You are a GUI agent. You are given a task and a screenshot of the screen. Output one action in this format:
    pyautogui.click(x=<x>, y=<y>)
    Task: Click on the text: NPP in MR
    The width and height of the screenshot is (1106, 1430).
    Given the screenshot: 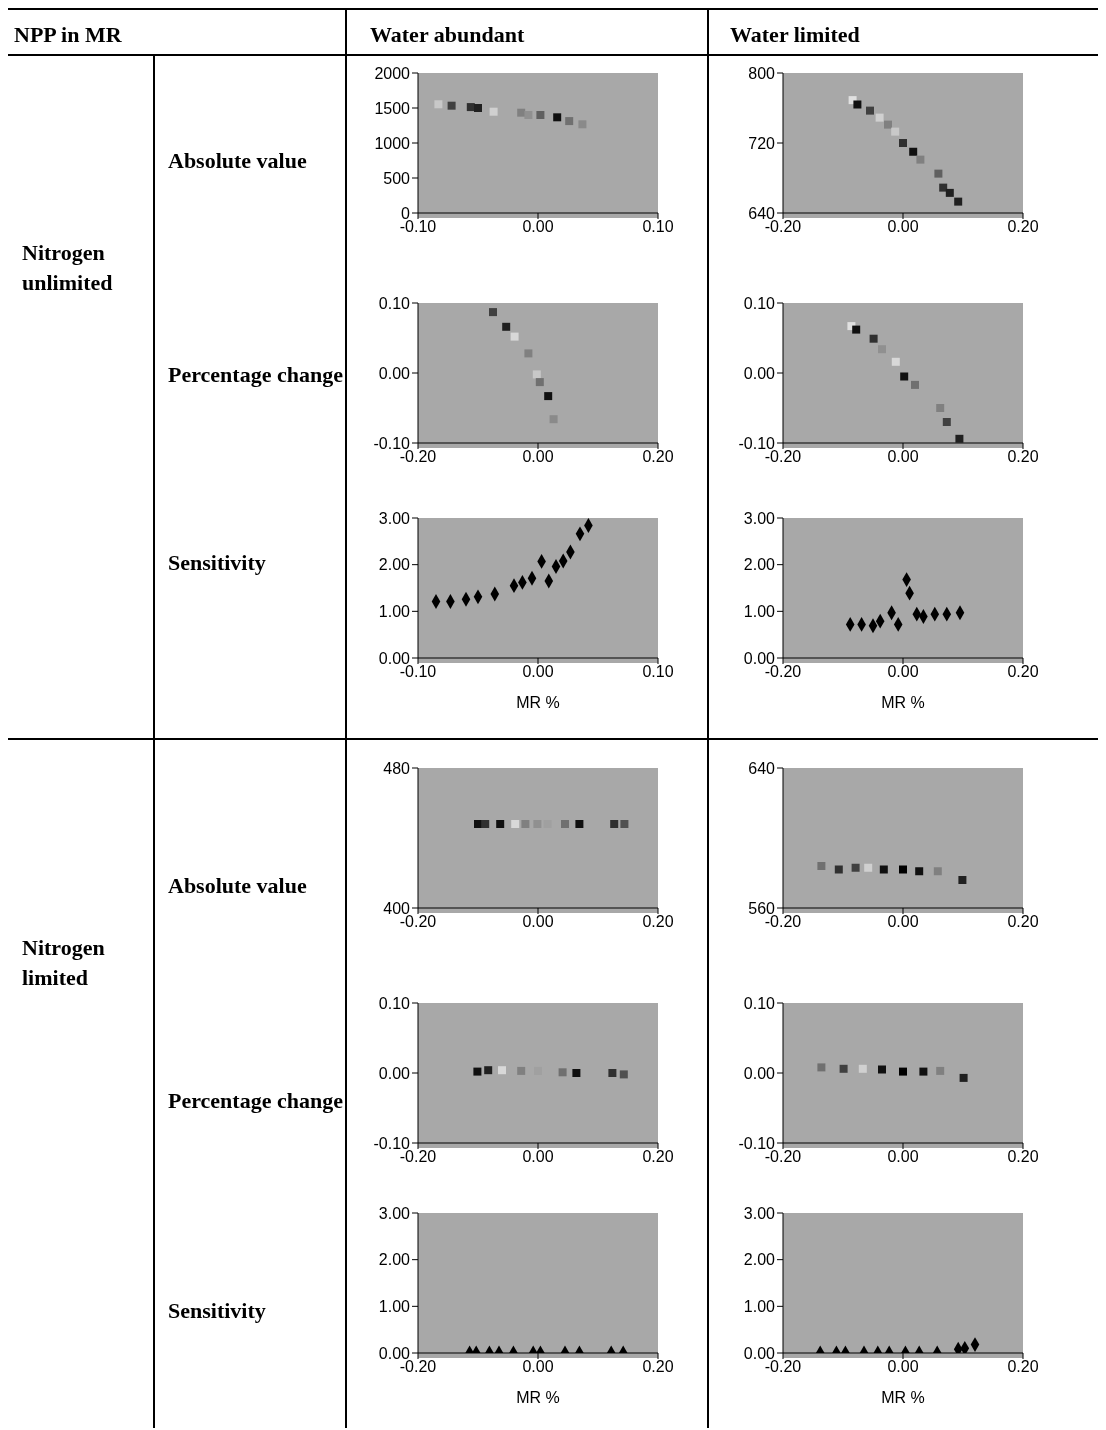 What is the action you would take?
    pyautogui.click(x=68, y=35)
    